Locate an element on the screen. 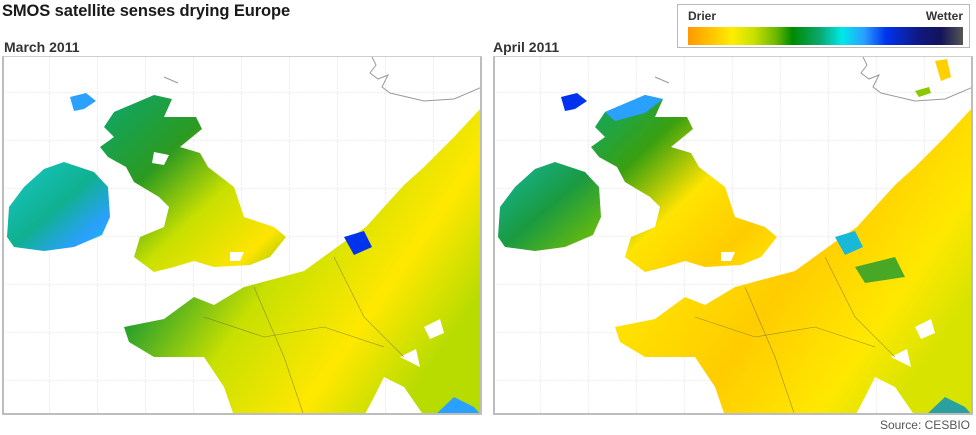 The width and height of the screenshot is (976, 435). legend-color-scale is located at coordinates (825, 36).